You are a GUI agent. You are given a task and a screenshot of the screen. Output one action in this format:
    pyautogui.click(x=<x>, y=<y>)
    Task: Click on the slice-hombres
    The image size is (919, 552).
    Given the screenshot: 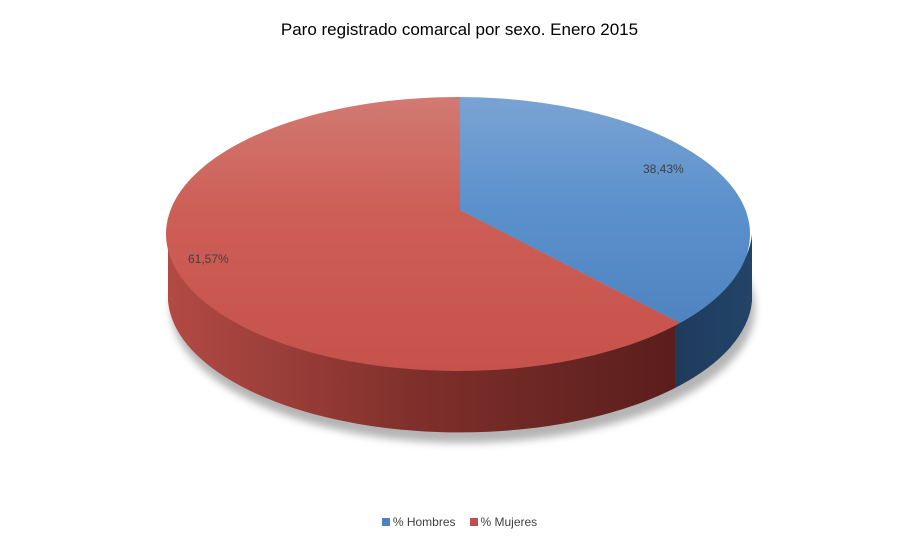 What is the action you would take?
    pyautogui.click(x=605, y=210)
    